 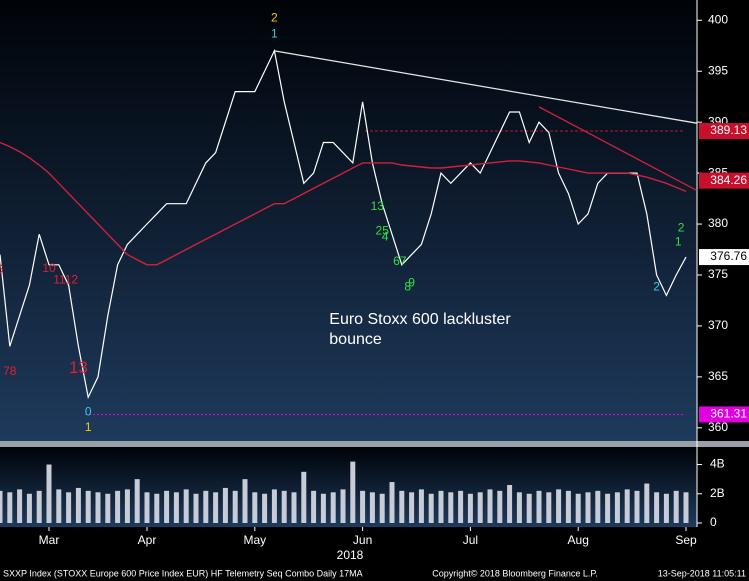 I want to click on price-axis, so click(x=723, y=220).